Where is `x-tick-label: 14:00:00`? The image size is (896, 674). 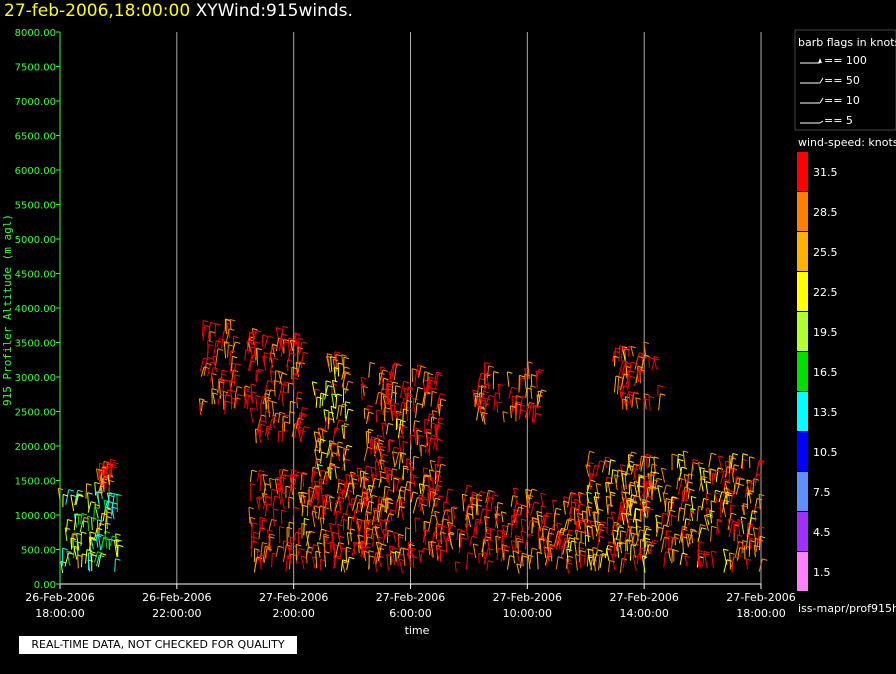 x-tick-label: 14:00:00 is located at coordinates (643, 613).